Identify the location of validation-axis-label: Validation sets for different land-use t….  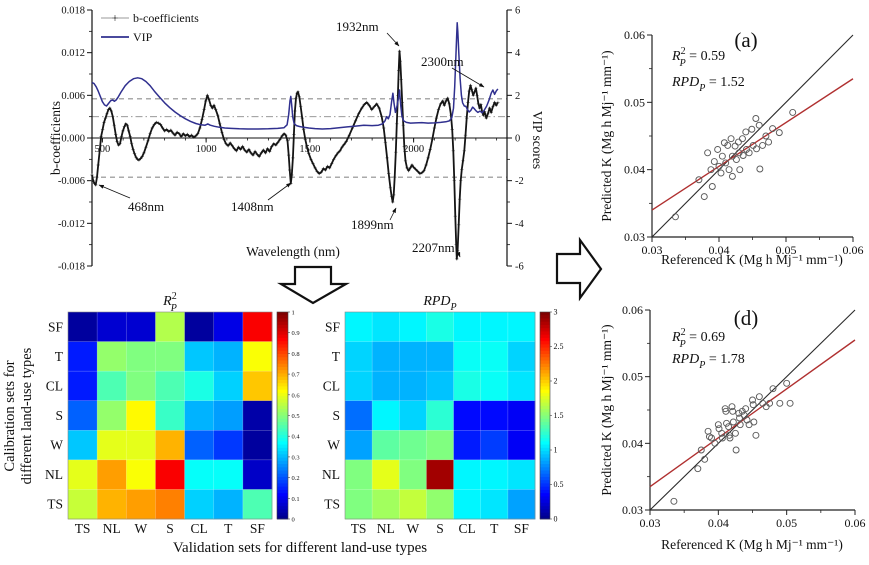
(300, 548).